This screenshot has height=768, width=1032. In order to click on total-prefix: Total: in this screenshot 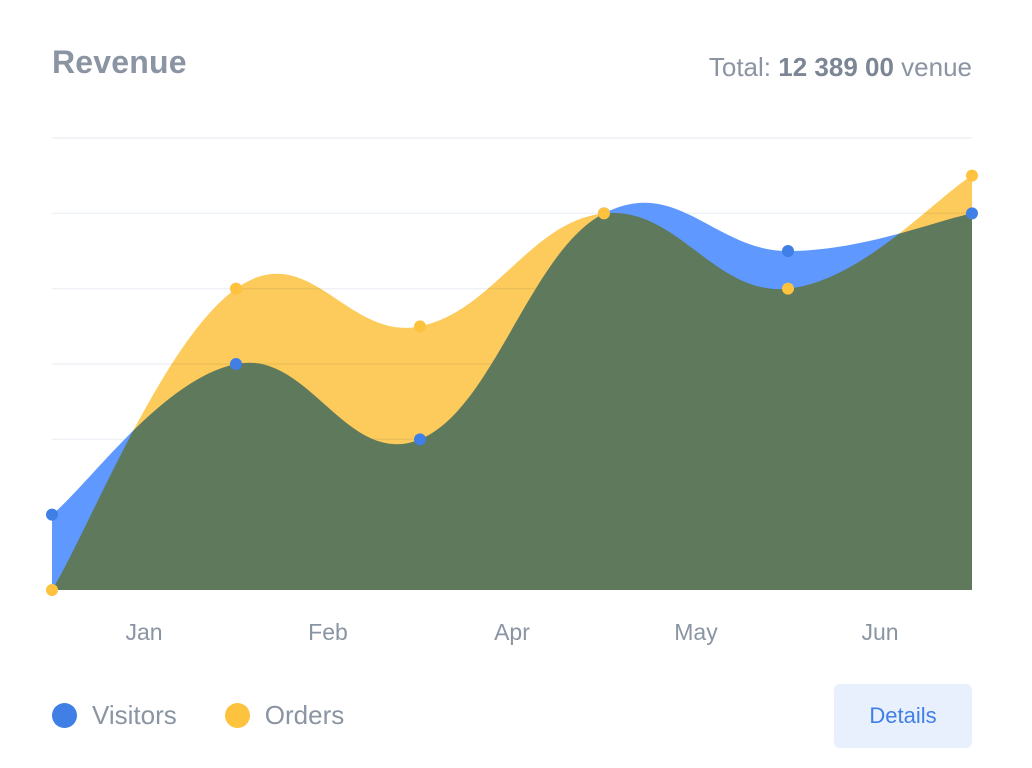, I will do `click(743, 67)`.